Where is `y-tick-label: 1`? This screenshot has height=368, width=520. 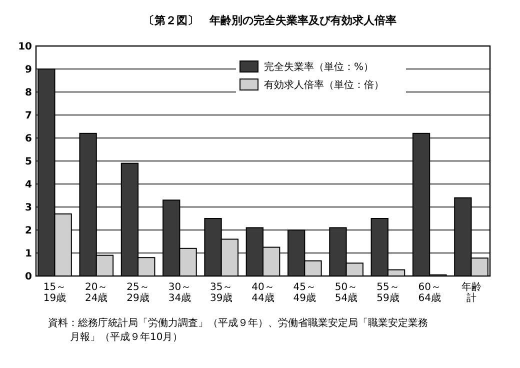
y-tick-label: 1 is located at coordinates (28, 254).